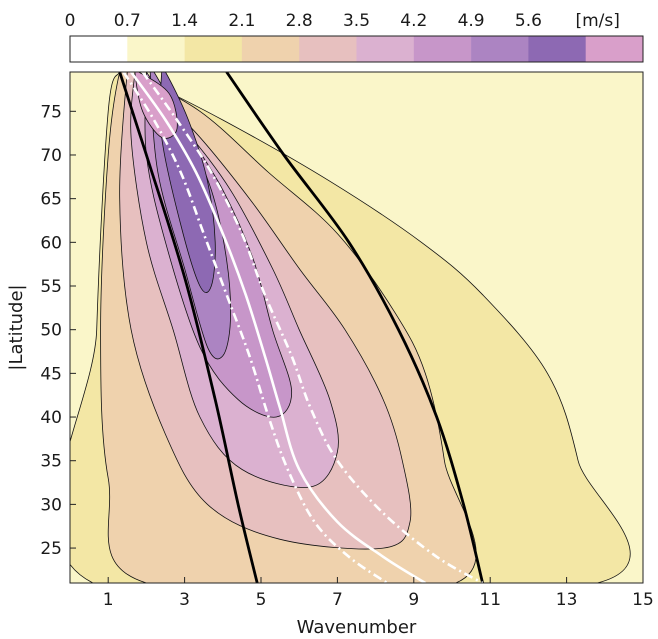  I want to click on y-tick-label: 70, so click(51, 156).